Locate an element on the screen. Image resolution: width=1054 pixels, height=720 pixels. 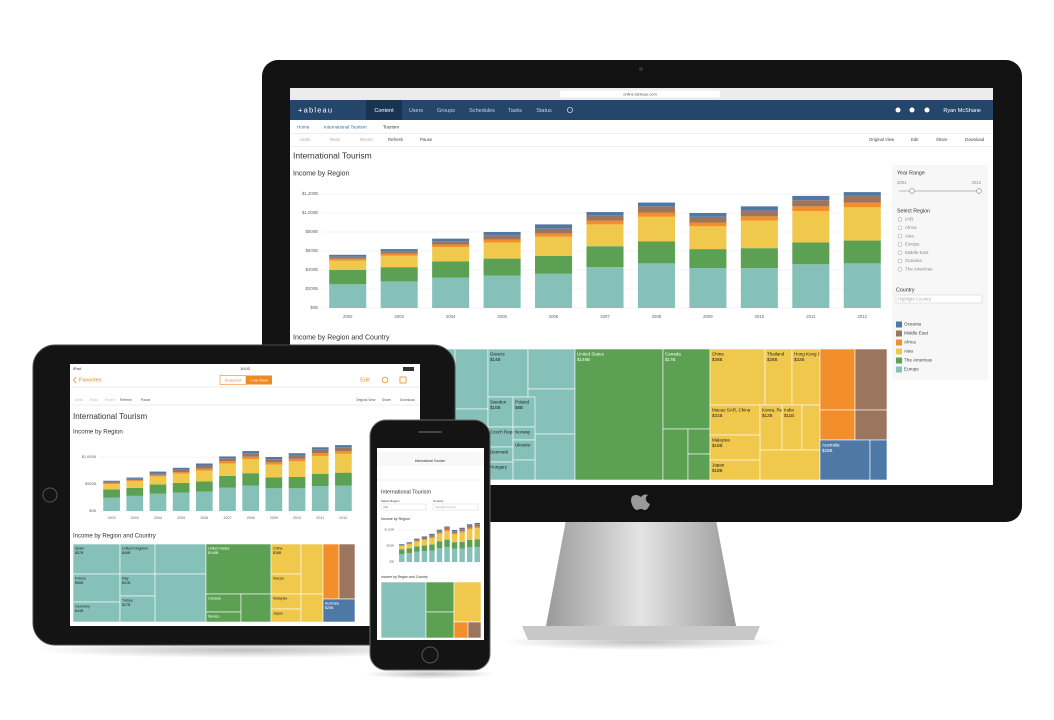
bell-icon is located at coordinates (898, 110).